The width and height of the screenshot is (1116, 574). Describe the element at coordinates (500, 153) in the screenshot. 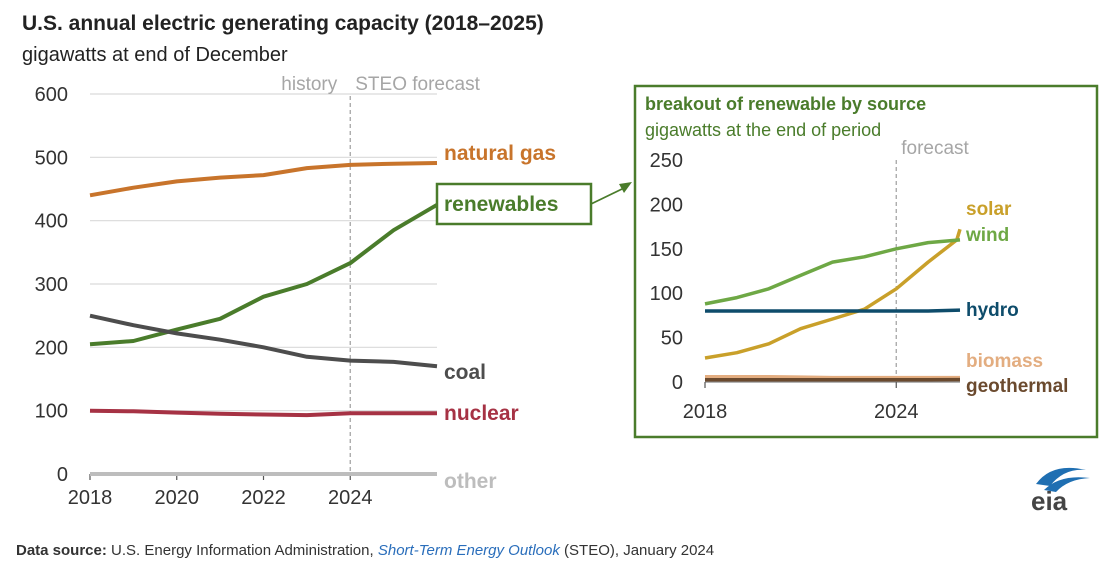

I see `series-label-natural_gas: natural gas` at that location.